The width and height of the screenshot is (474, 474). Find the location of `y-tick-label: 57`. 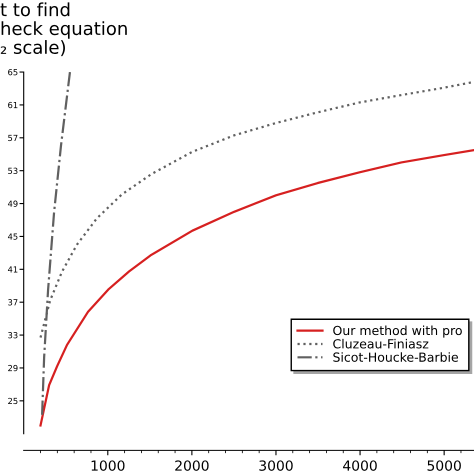

y-tick-label: 57 is located at coordinates (13, 138).